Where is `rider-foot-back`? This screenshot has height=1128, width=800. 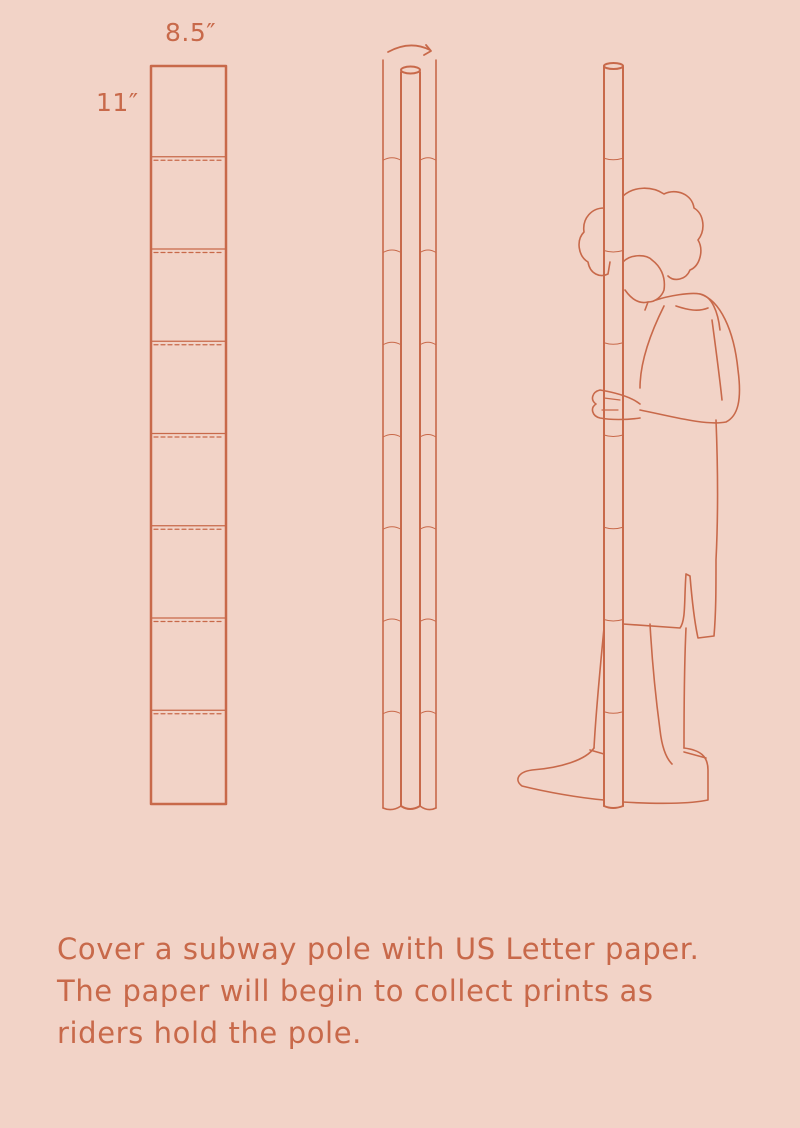
rider-foot-back is located at coordinates (665, 776).